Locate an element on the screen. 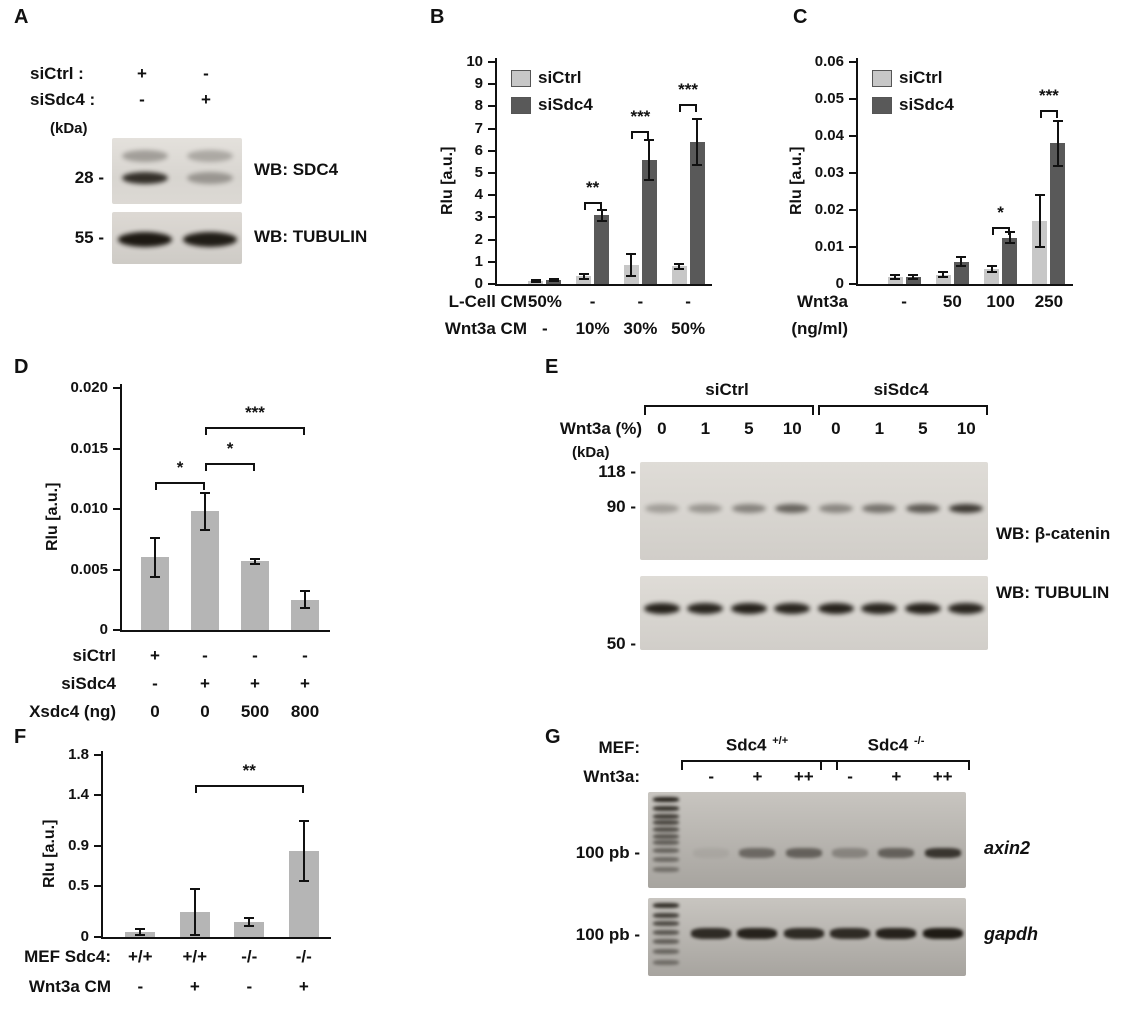  y-tick-label: 3 is located at coordinates (478, 217).